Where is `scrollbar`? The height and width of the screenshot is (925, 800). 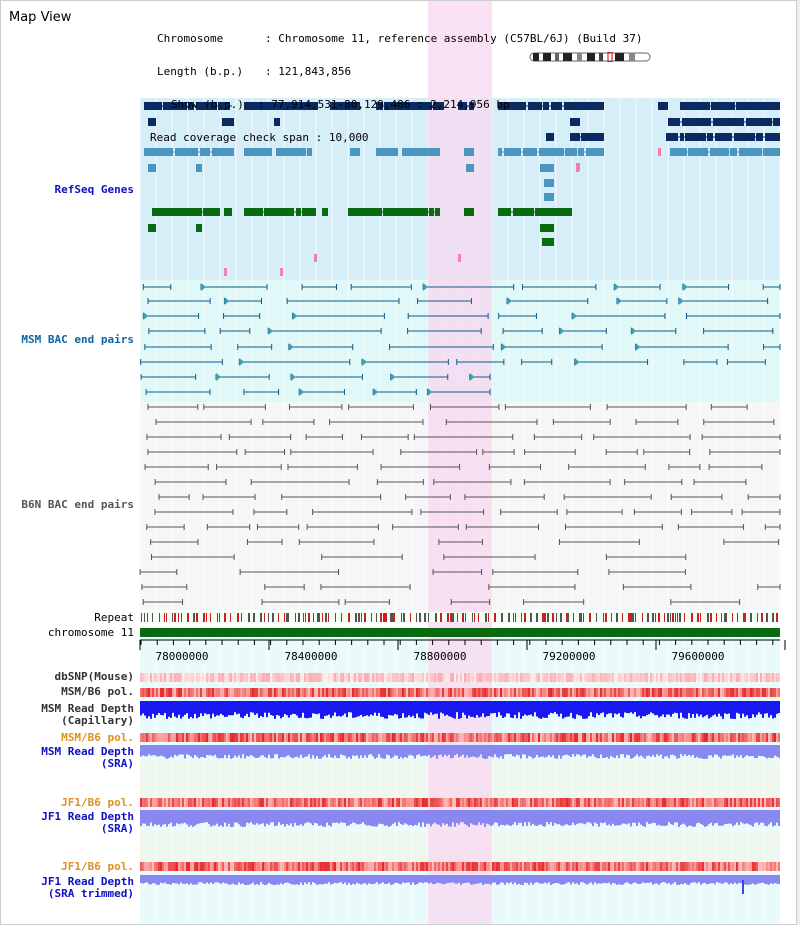 scrollbar is located at coordinates (798, 462).